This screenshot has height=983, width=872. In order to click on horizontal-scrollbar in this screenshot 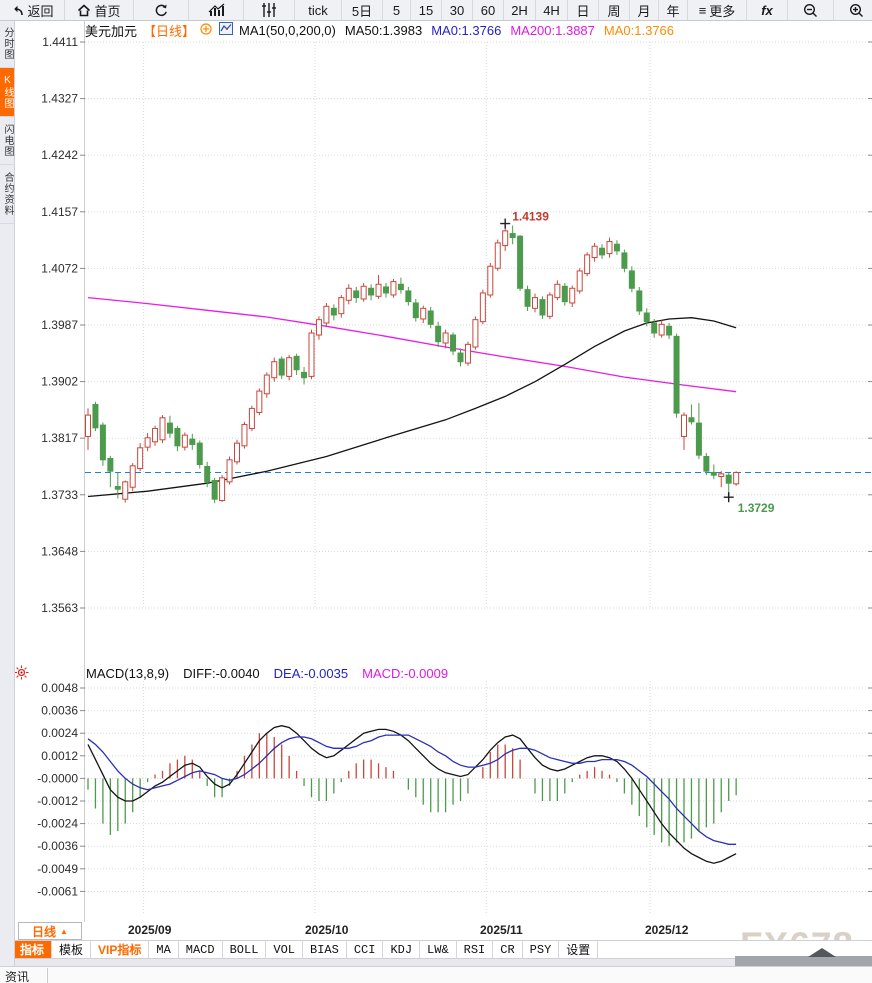, I will do `click(803, 961)`.